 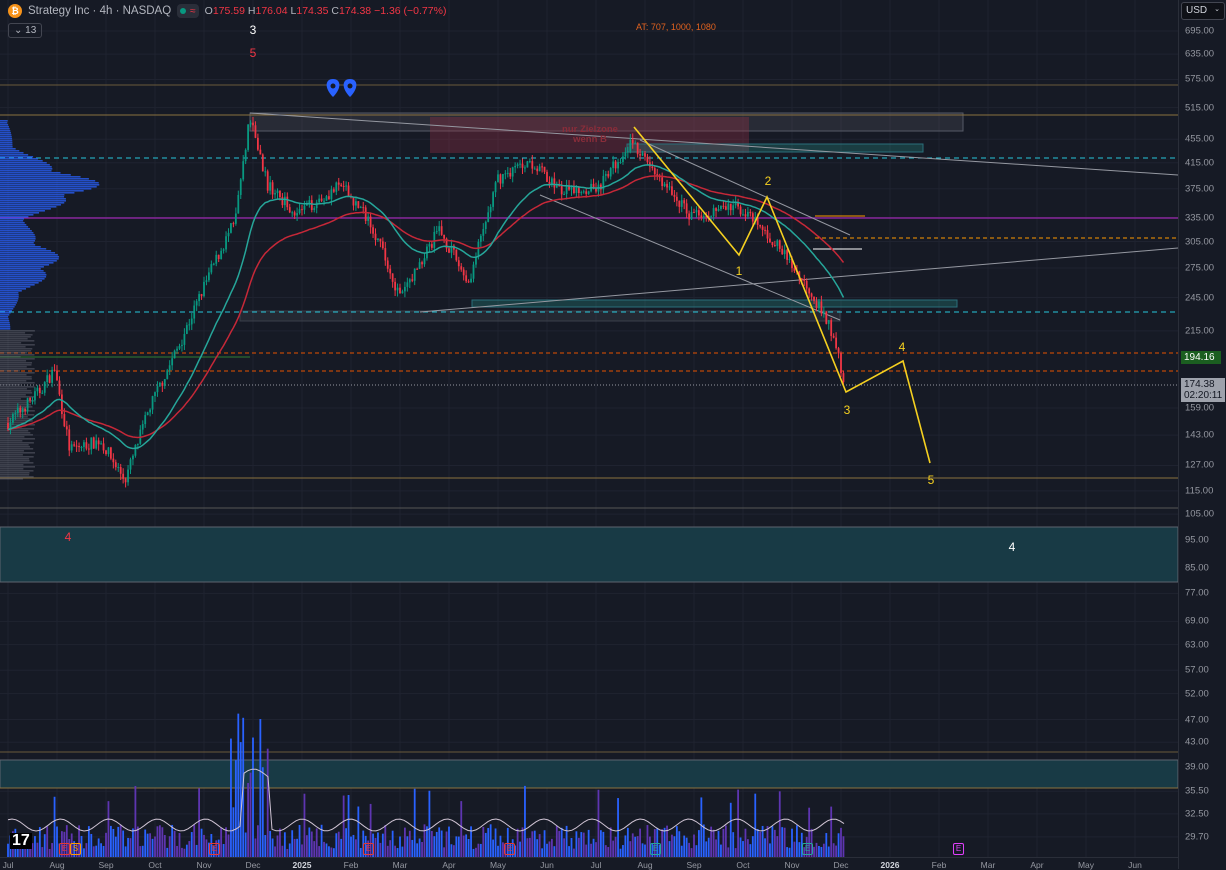 What do you see at coordinates (100, 11) in the screenshot?
I see `symbol-title: Strategy Inc · 4h · NASDAQ` at bounding box center [100, 11].